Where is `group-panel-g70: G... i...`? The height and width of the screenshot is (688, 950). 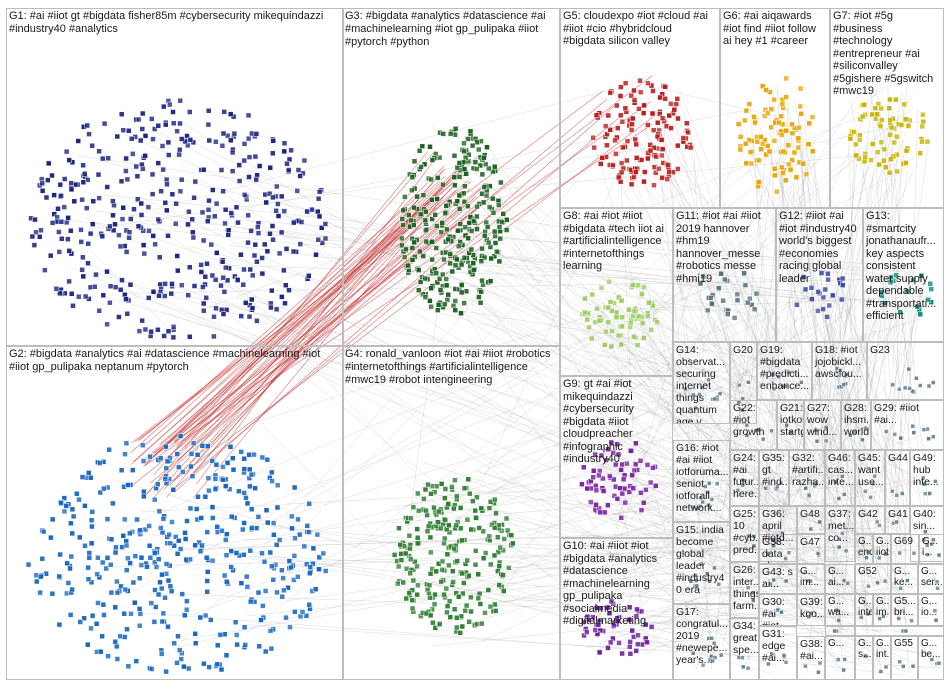 group-panel-g70: G... i... is located at coordinates (931, 549).